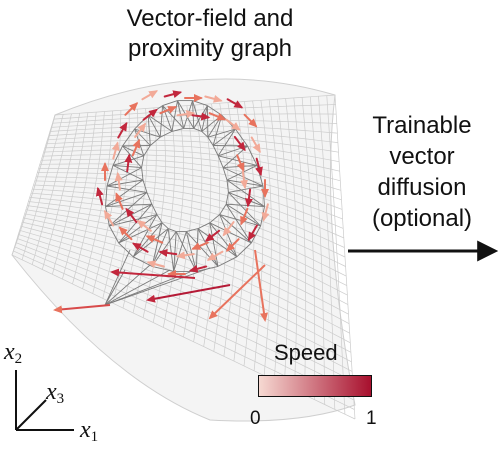 This screenshot has width=502, height=458. I want to click on colorbar-max-label: 1, so click(371, 418).